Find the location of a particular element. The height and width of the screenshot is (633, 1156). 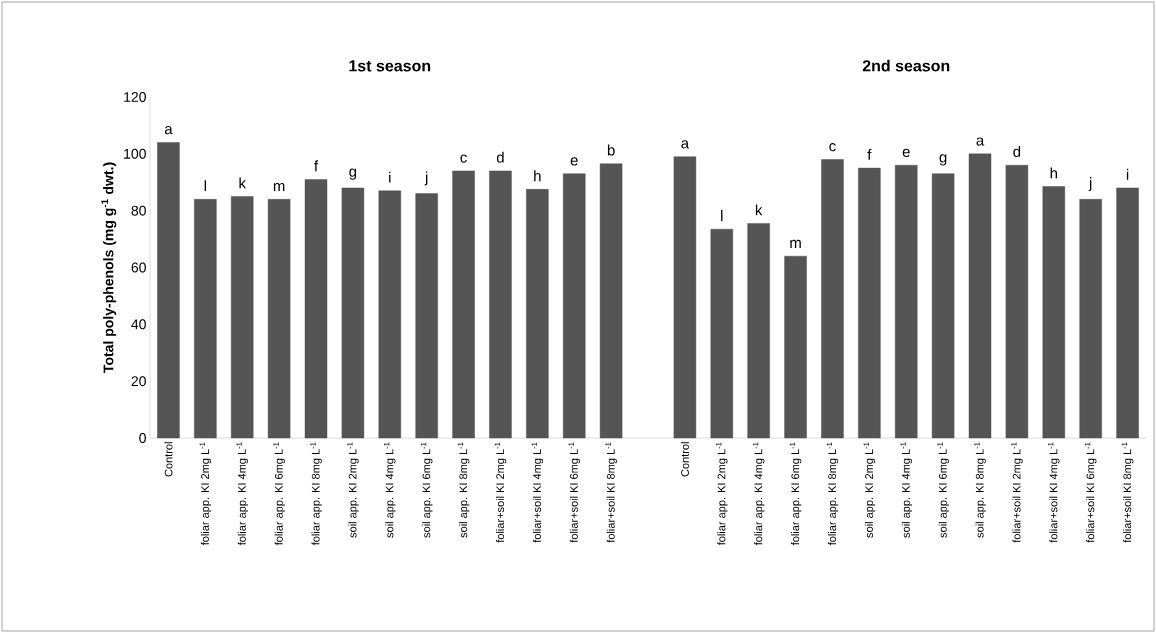

y-tick-label: 100 is located at coordinates (135, 153).